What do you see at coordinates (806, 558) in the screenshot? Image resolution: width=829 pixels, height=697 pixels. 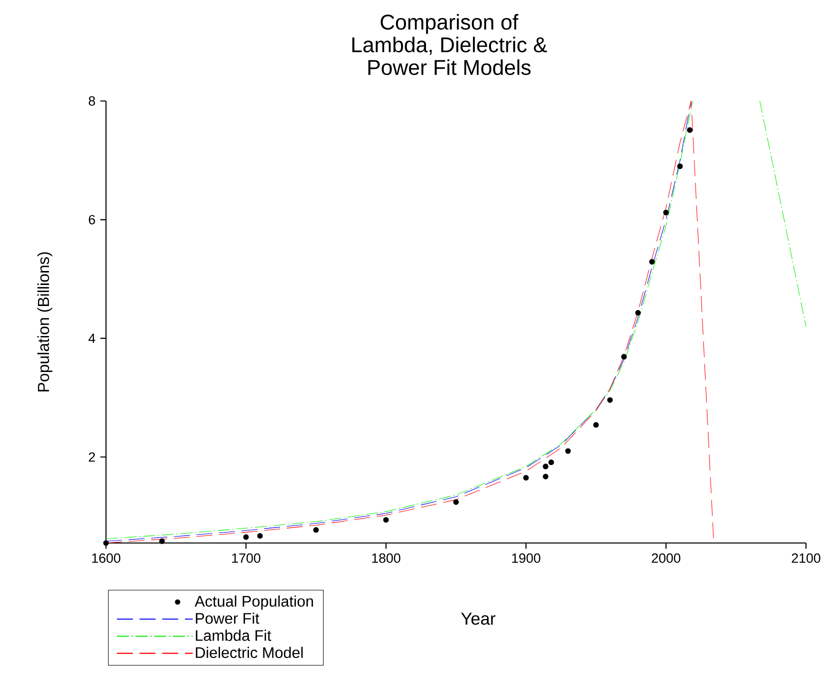 I see `x-tick-label: 2100` at bounding box center [806, 558].